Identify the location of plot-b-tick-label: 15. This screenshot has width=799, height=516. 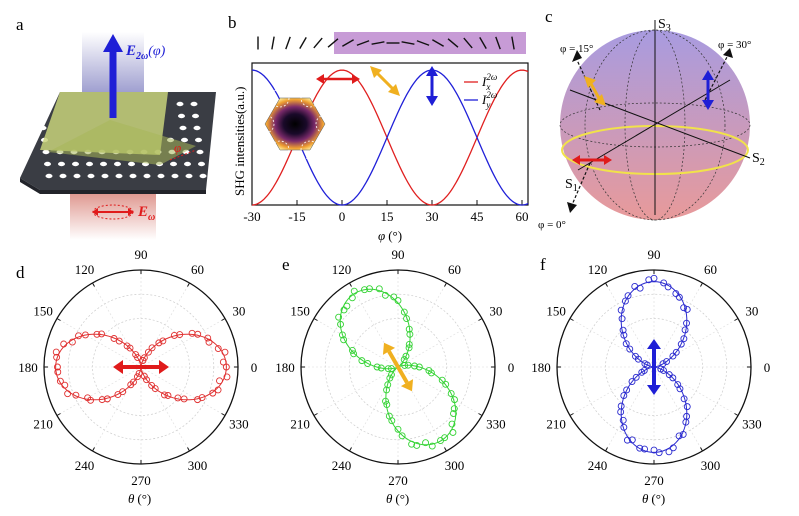
(387, 216).